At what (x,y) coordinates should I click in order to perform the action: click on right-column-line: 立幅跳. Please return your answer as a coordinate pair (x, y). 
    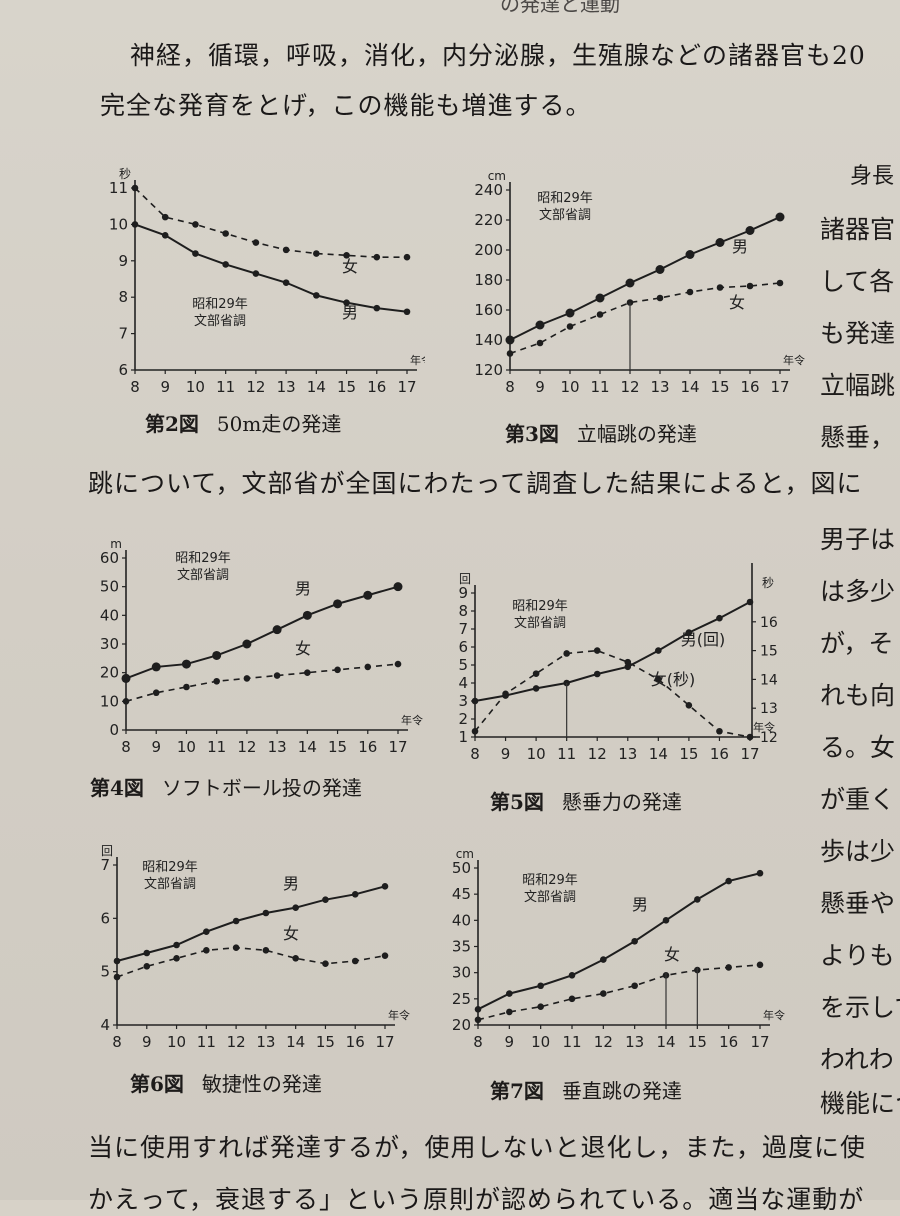
    Looking at the image, I should click on (858, 385).